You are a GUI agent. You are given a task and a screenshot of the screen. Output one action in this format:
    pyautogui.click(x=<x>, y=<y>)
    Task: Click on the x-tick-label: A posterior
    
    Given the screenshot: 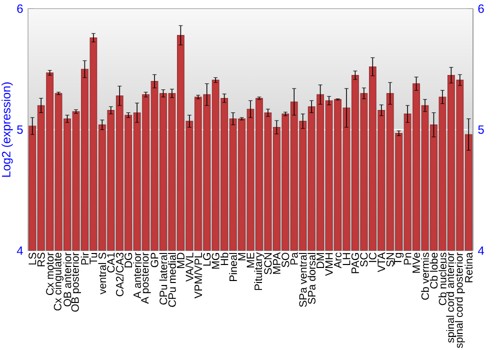 What is the action you would take?
    pyautogui.click(x=145, y=278)
    